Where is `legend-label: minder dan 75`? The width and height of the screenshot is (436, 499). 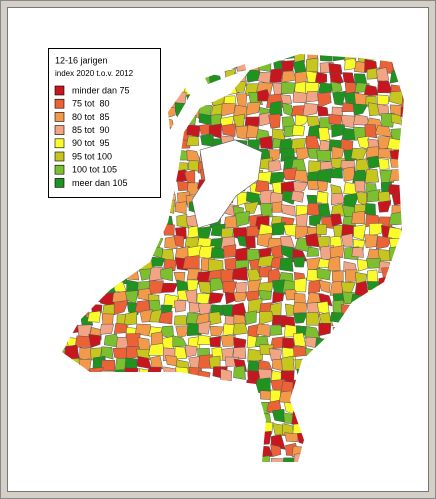
legend-label: minder dan 75 is located at coordinates (101, 90).